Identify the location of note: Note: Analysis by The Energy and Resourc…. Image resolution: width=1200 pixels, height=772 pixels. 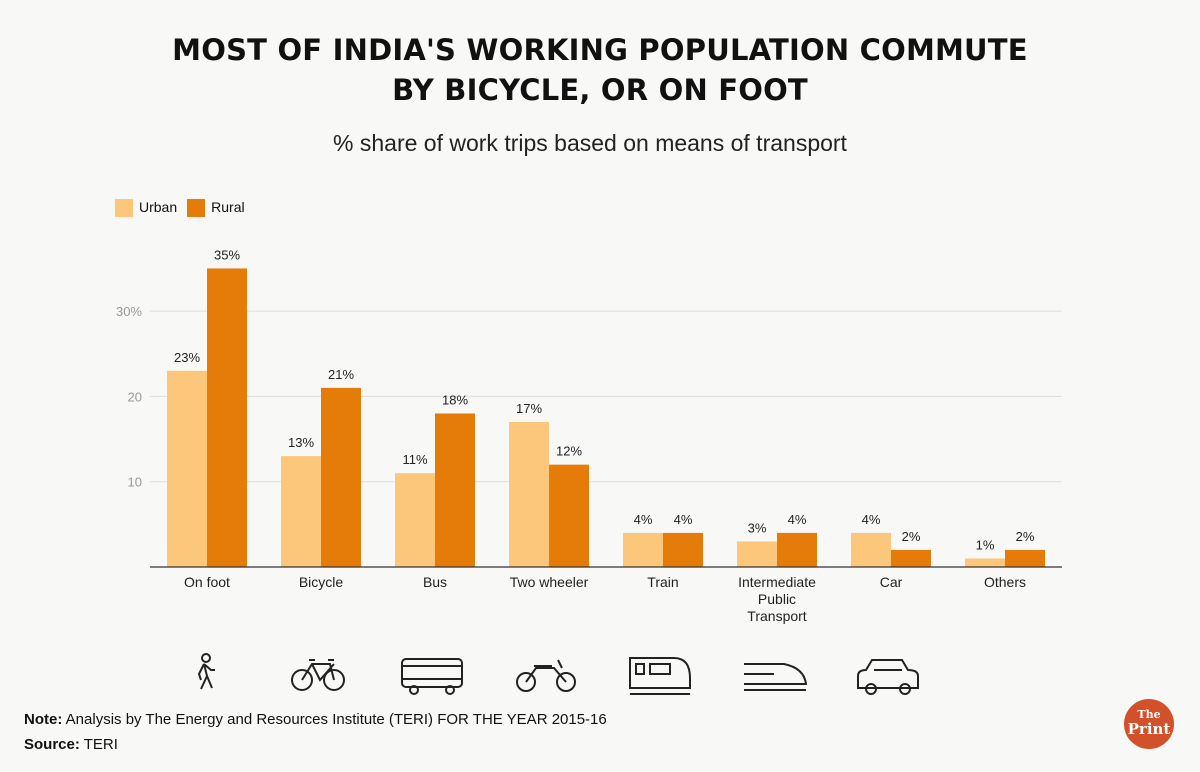
(315, 719).